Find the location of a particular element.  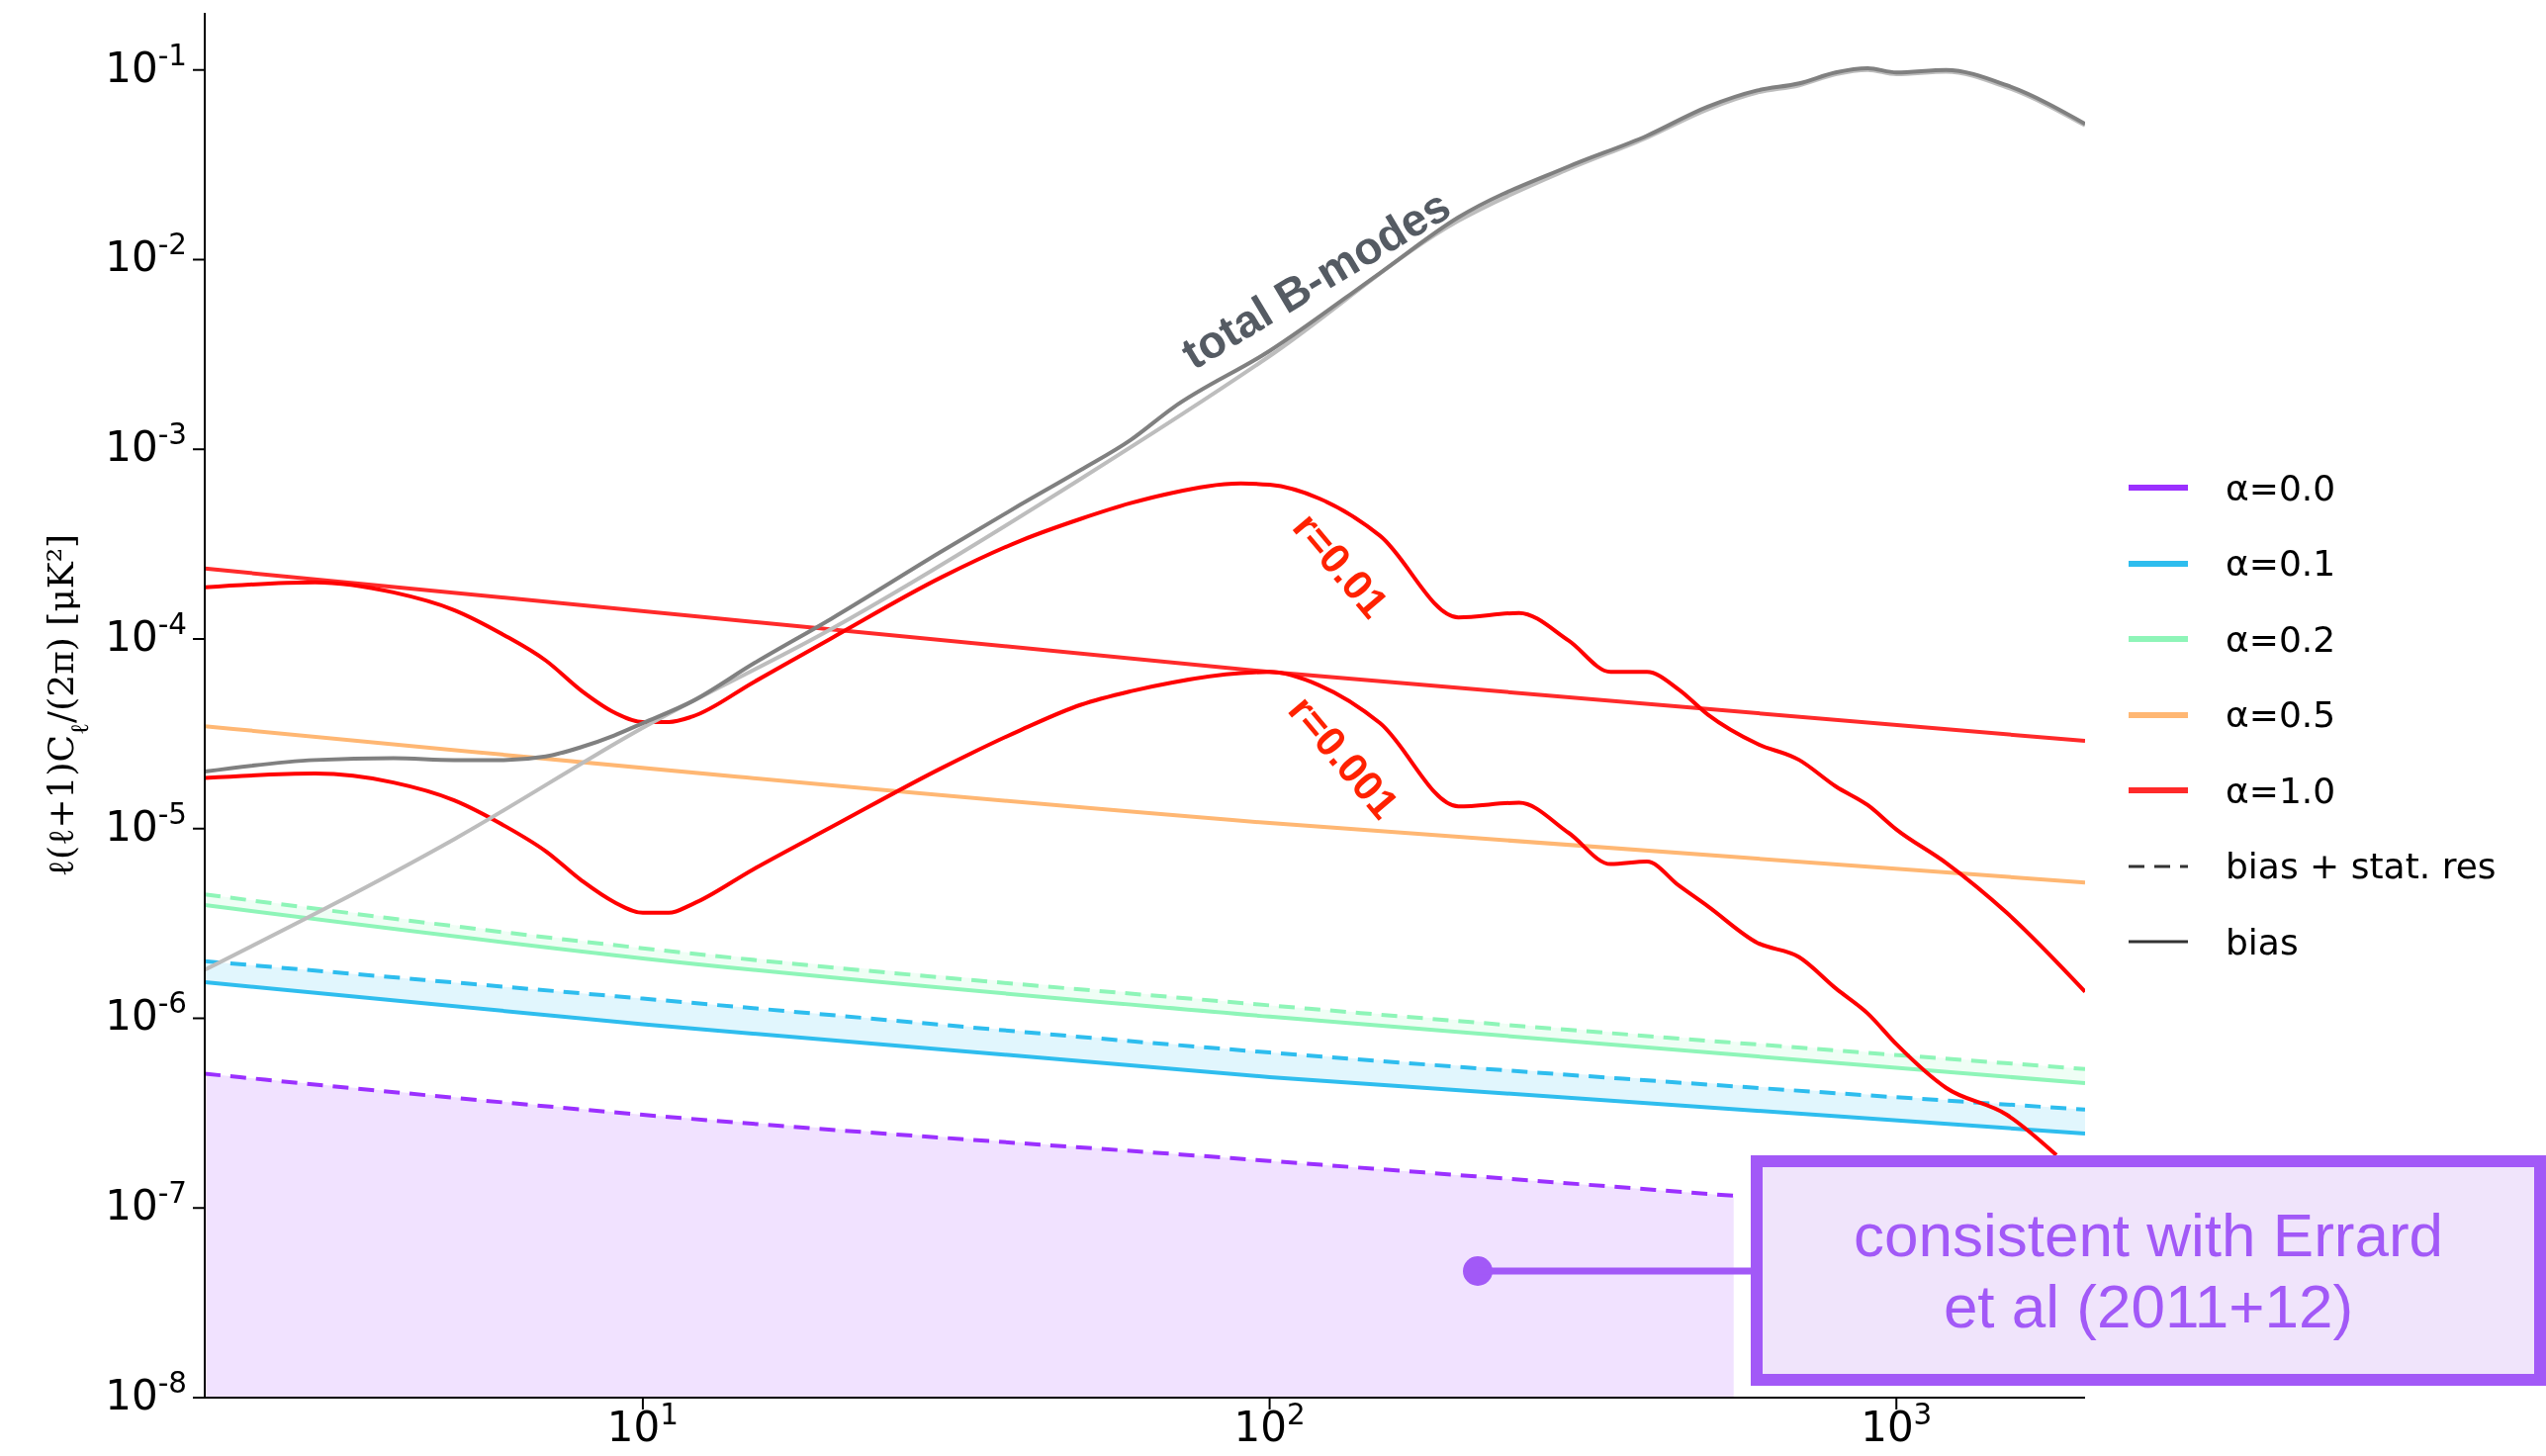

x-tick-label: 10$^{1}$ is located at coordinates (642, 1424).